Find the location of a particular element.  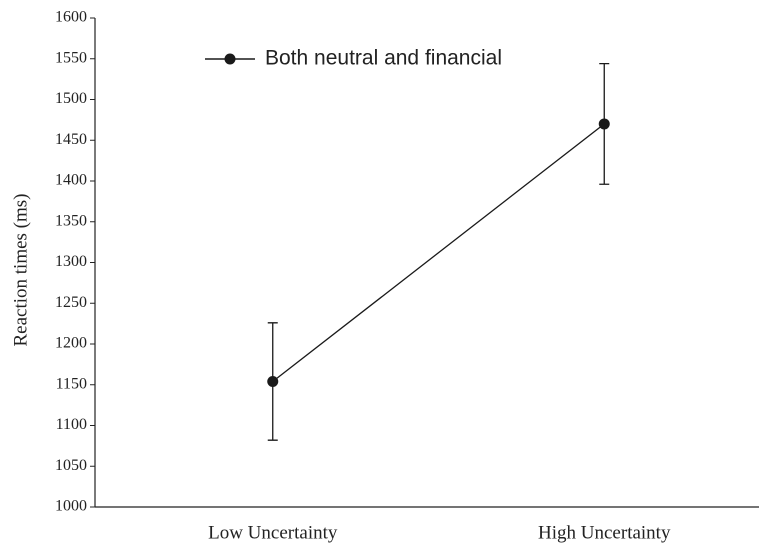

y-tick-label: 1150 is located at coordinates (71, 383).